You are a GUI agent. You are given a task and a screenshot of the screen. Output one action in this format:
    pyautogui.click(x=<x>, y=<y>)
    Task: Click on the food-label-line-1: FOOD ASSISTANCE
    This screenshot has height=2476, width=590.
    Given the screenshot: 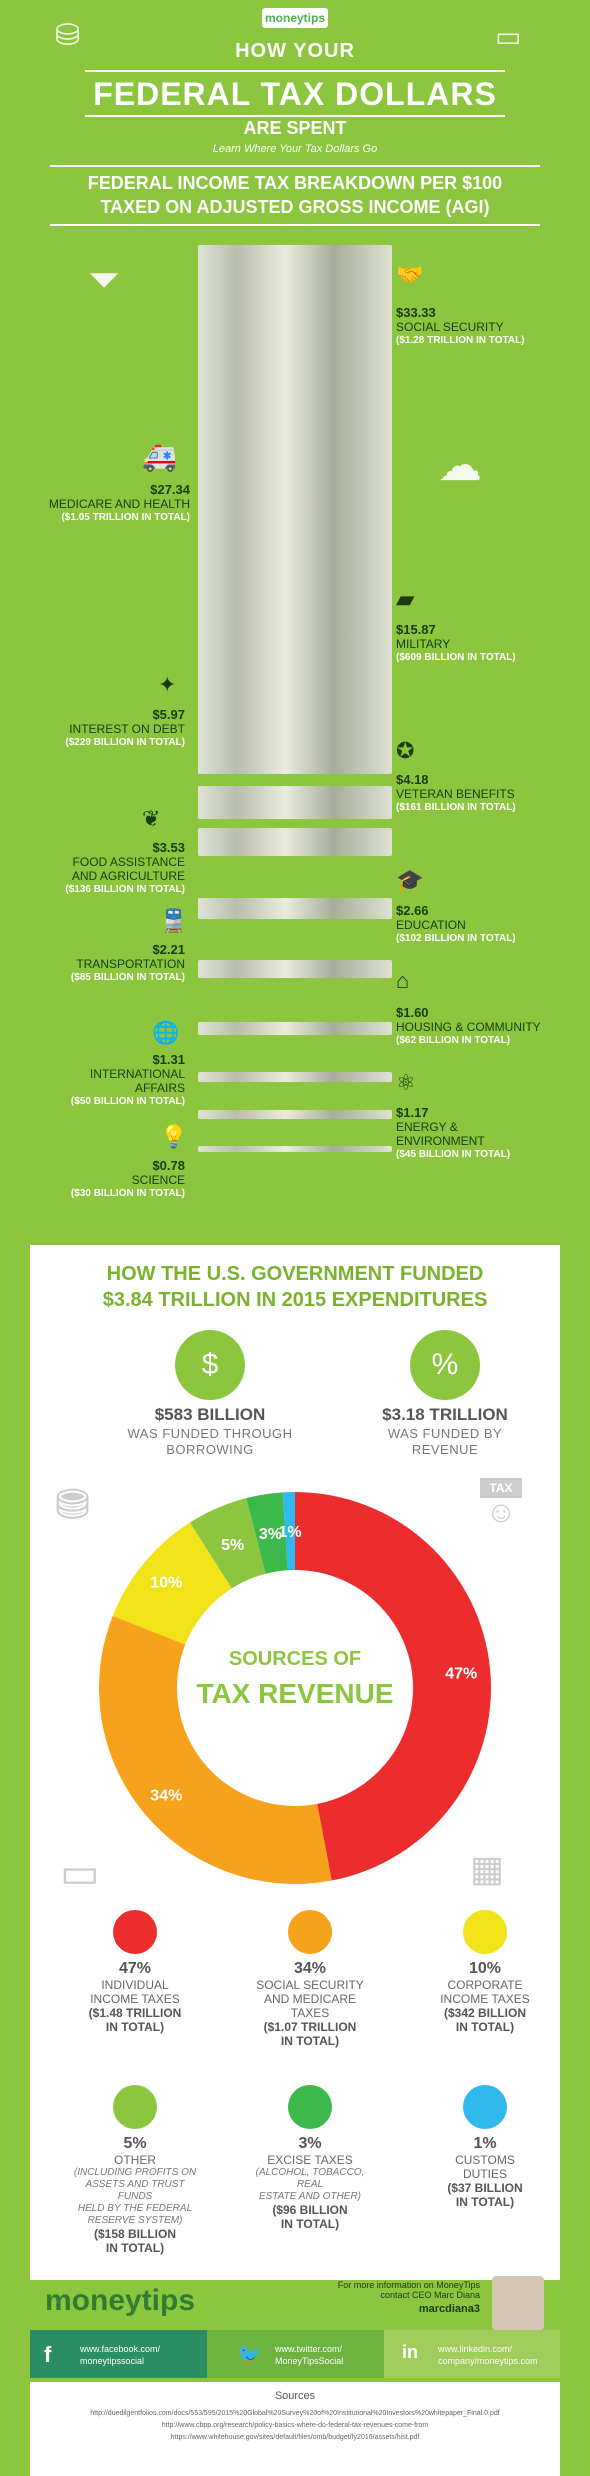 What is the action you would take?
    pyautogui.click(x=128, y=862)
    